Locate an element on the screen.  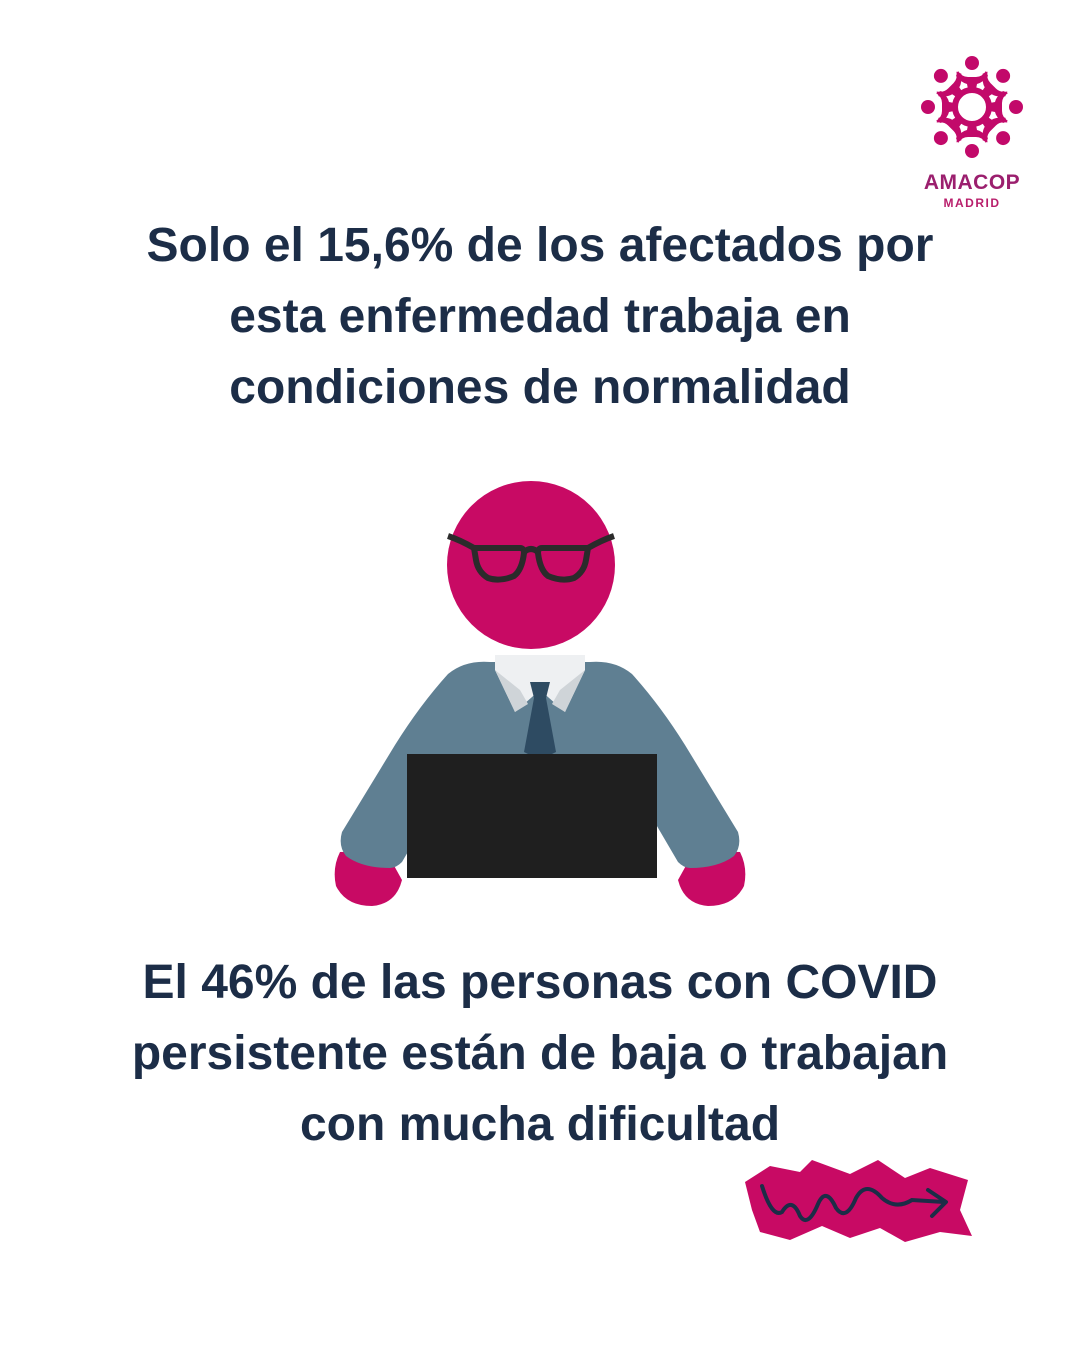
suit-body is located at coordinates (540, 764).